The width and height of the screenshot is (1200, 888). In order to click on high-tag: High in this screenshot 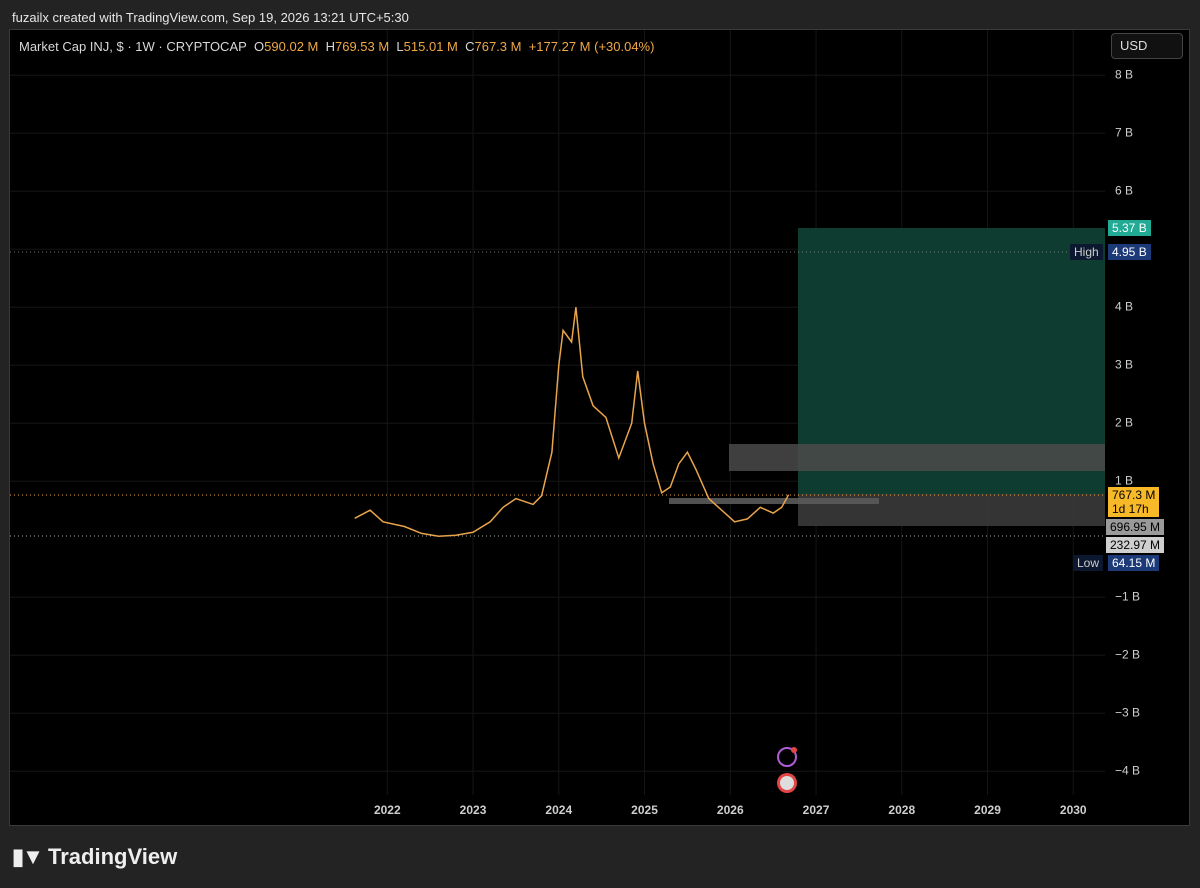, I will do `click(1086, 252)`.